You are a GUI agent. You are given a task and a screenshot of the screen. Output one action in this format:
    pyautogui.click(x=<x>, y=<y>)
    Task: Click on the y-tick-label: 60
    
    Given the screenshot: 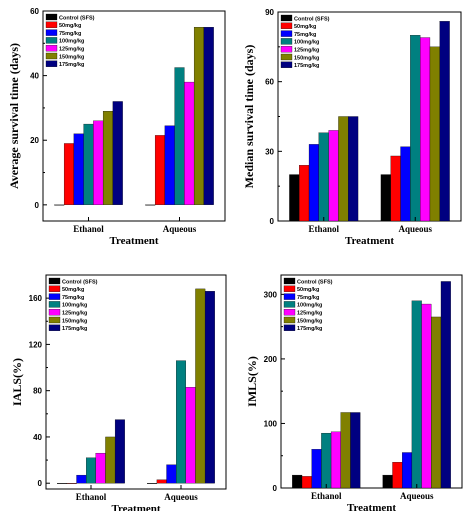 What is the action you would take?
    pyautogui.click(x=34, y=11)
    